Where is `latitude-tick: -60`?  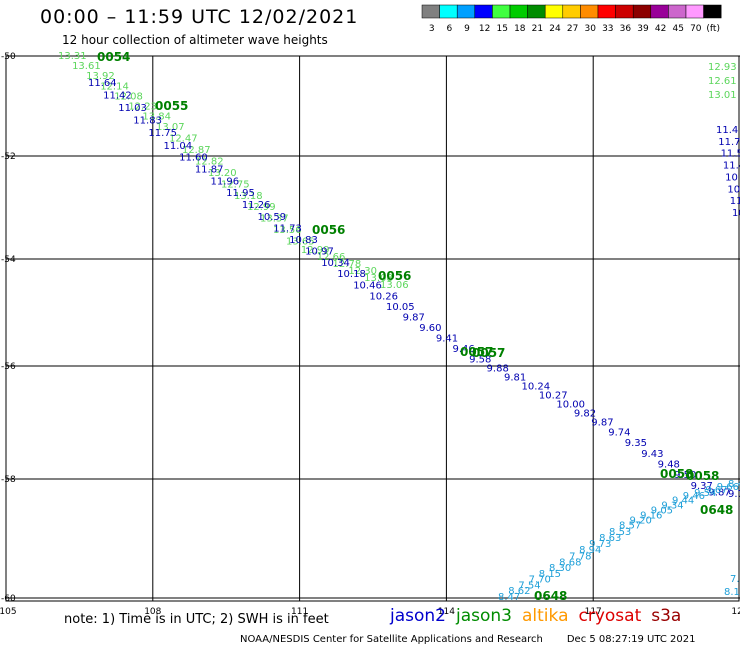
latitude-tick: -60 is located at coordinates (8, 599).